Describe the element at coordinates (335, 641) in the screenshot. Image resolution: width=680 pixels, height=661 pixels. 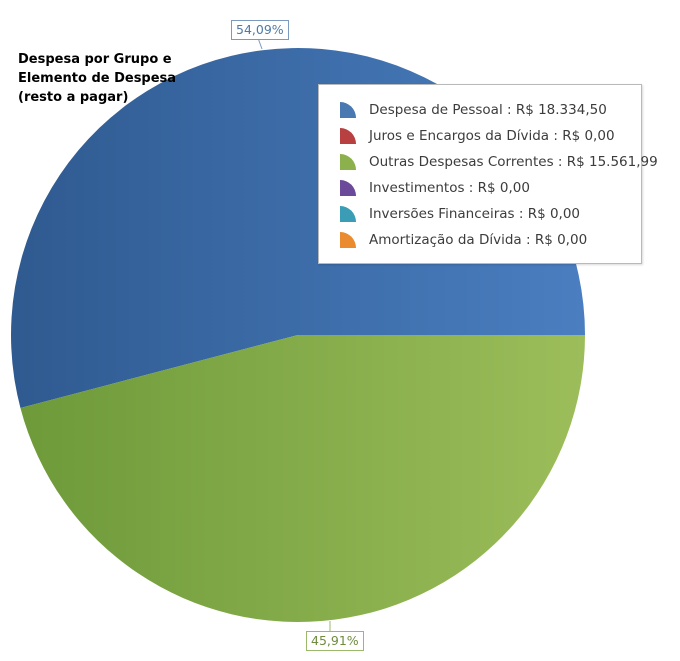
I see `pct-label-outras-despesas-correntes: 45,91%` at that location.